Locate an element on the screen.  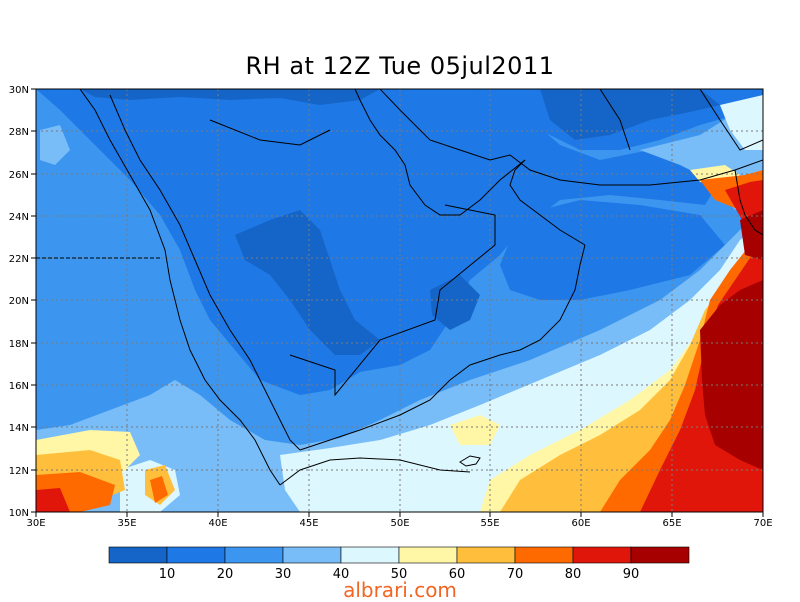
y-tick-label: 26N is located at coordinates (19, 175).